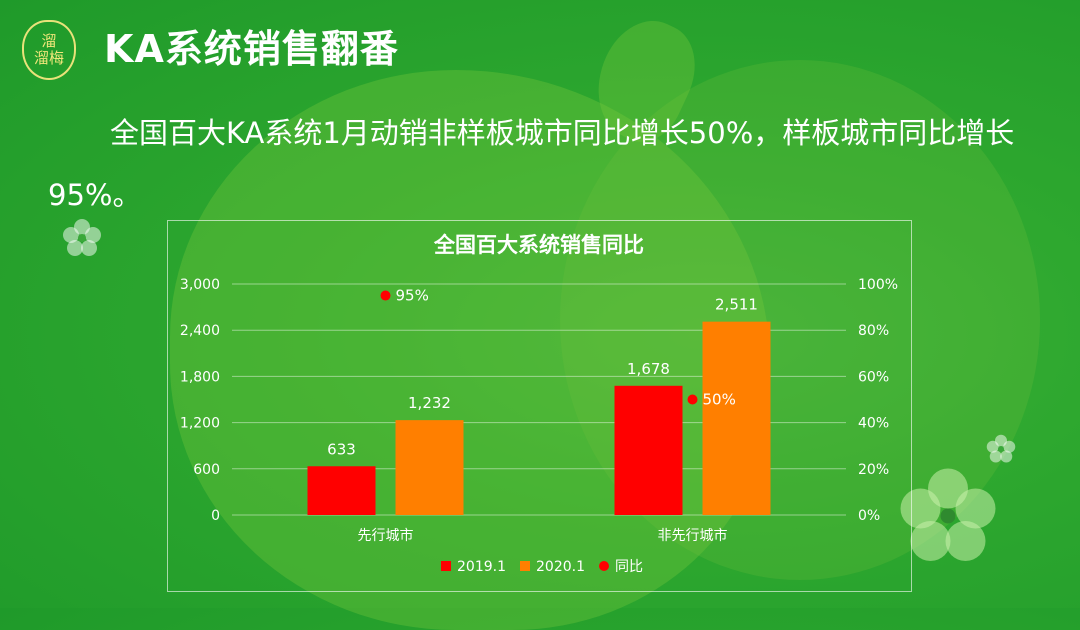 The image size is (1080, 630). What do you see at coordinates (873, 331) in the screenshot?
I see `right-axis-tick-label: 80%` at bounding box center [873, 331].